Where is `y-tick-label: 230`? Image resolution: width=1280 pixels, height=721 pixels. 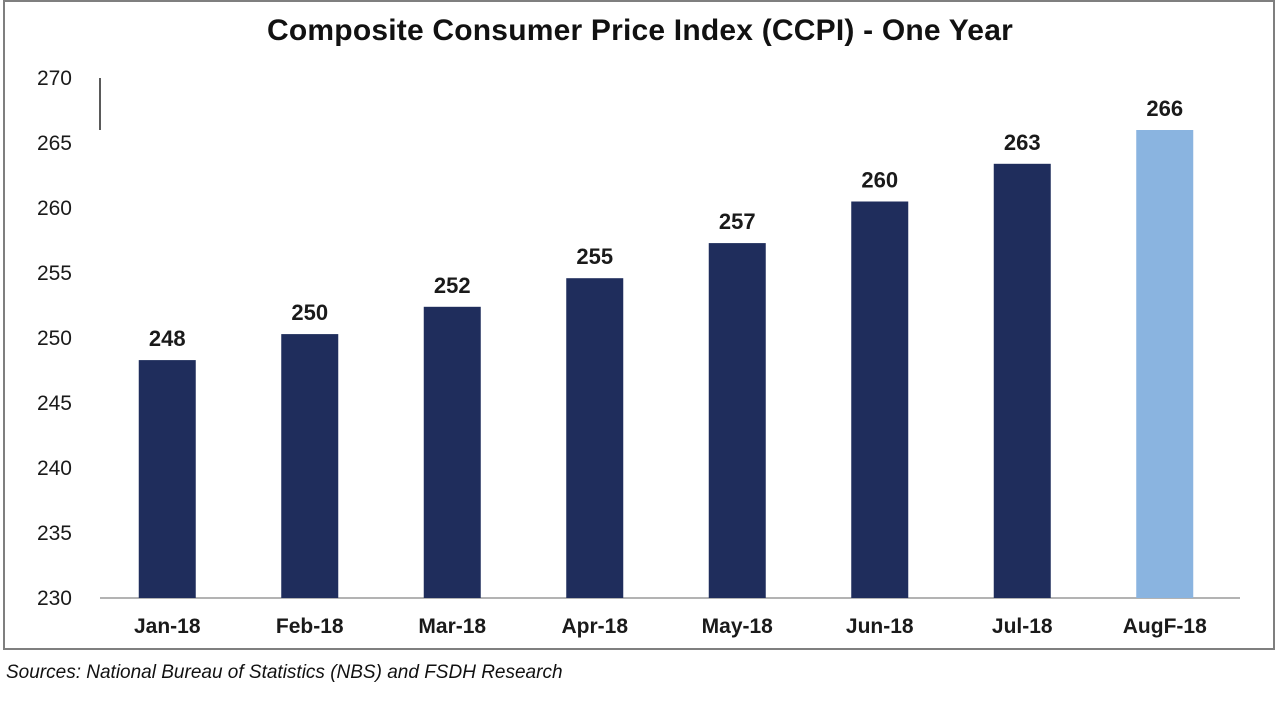
y-tick-label: 230 is located at coordinates (54, 598).